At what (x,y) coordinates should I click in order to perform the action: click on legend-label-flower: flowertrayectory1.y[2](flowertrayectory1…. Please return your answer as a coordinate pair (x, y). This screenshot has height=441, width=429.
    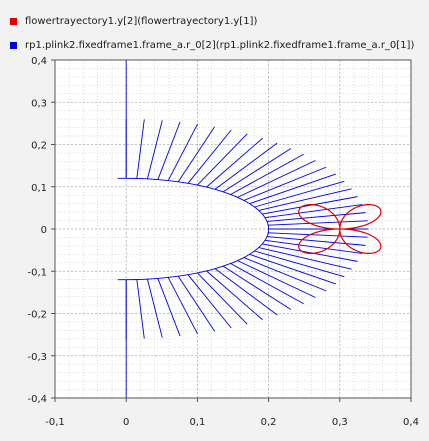
    Looking at the image, I should click on (141, 21).